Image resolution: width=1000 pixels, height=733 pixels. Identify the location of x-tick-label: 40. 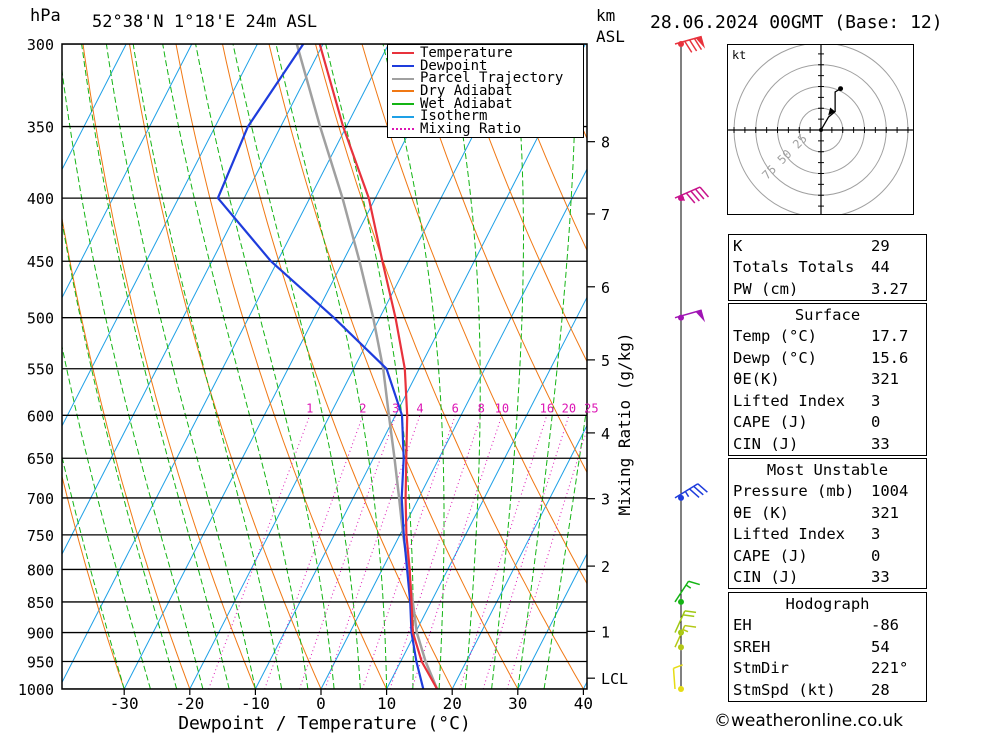
(583, 703).